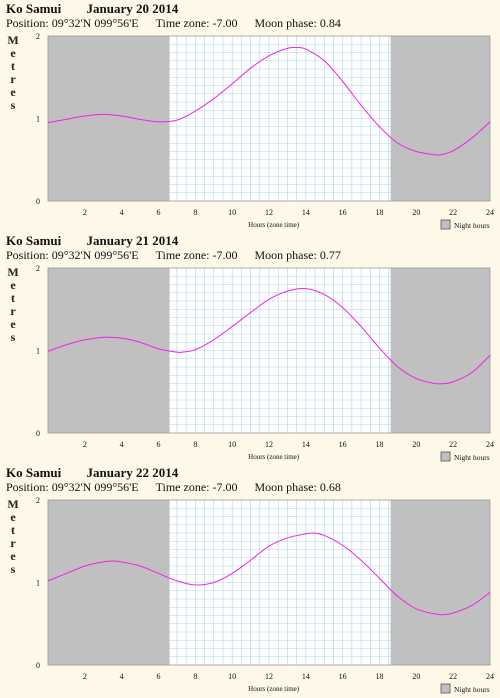 The width and height of the screenshot is (500, 698). I want to click on panel-title: Ko Samui January 20 2014, so click(92, 9).